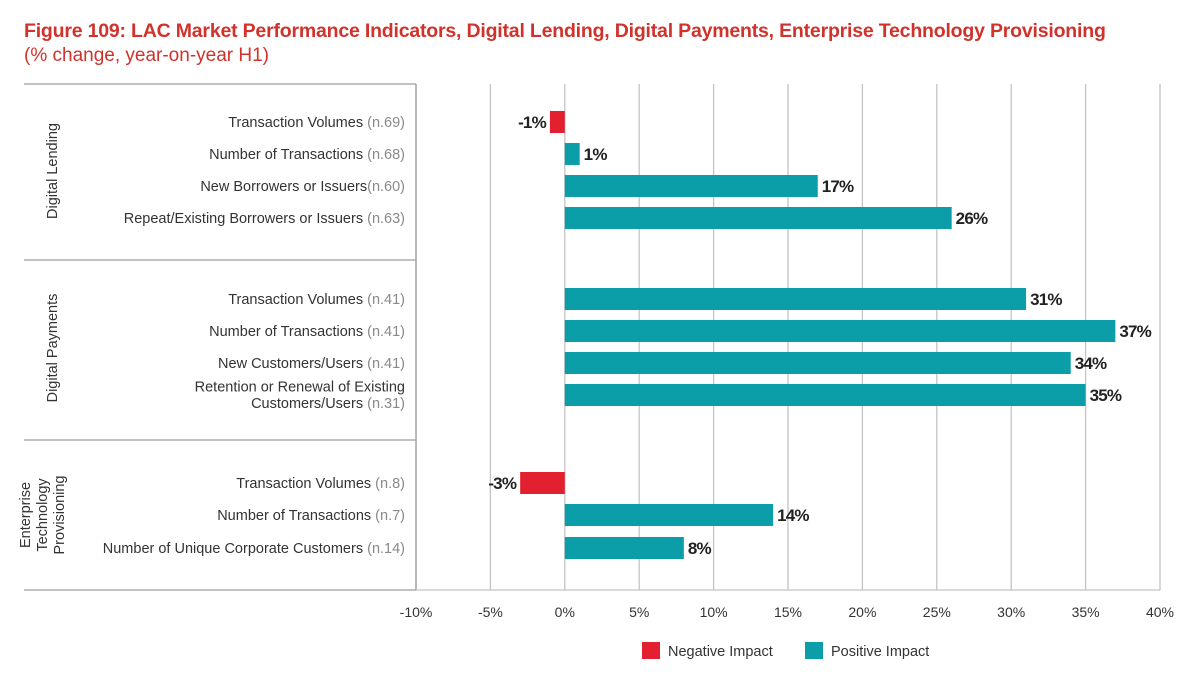 Image resolution: width=1200 pixels, height=675 pixels. What do you see at coordinates (972, 218) in the screenshot?
I see `data-label: 26%` at bounding box center [972, 218].